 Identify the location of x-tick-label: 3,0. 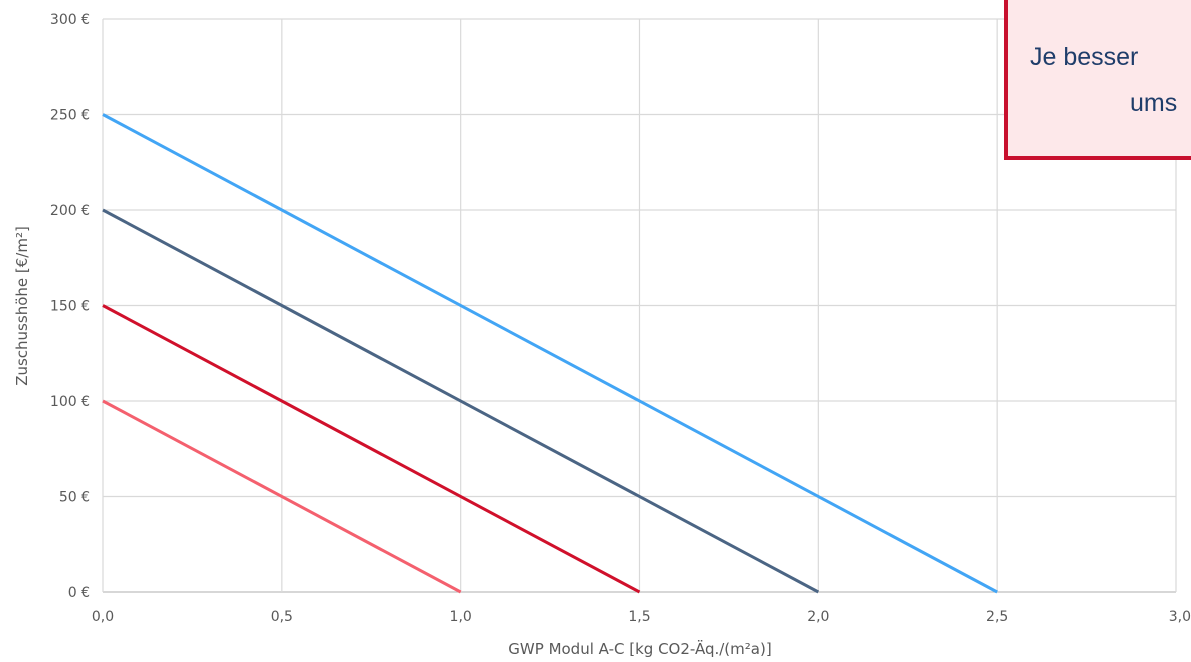
(1180, 617).